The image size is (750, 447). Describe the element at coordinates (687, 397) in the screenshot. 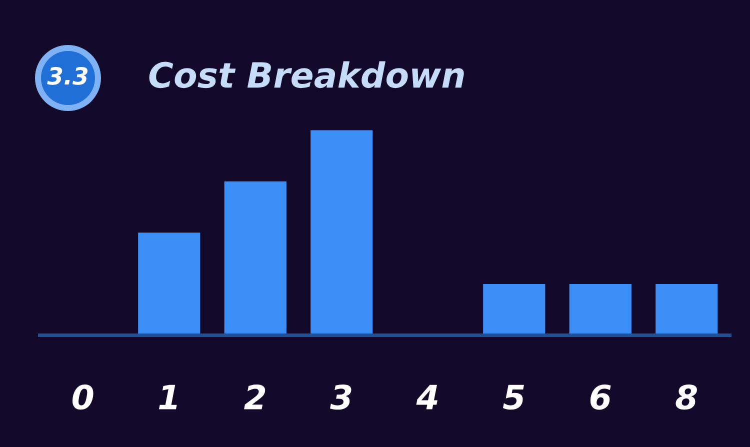

I see `x-tick-label: 8` at that location.